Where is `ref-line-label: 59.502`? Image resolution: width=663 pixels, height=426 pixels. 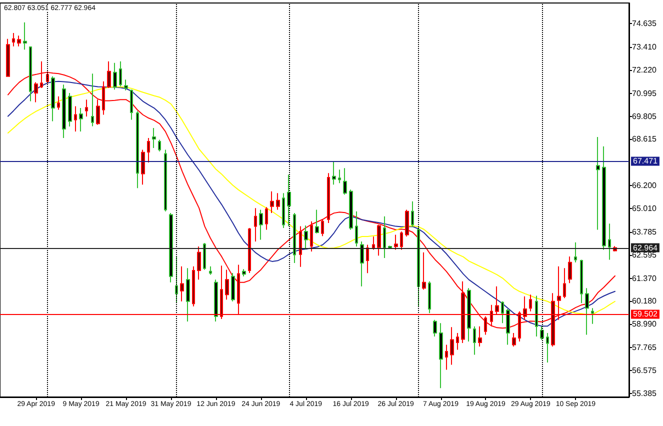 ref-line-label: 59.502 is located at coordinates (645, 314).